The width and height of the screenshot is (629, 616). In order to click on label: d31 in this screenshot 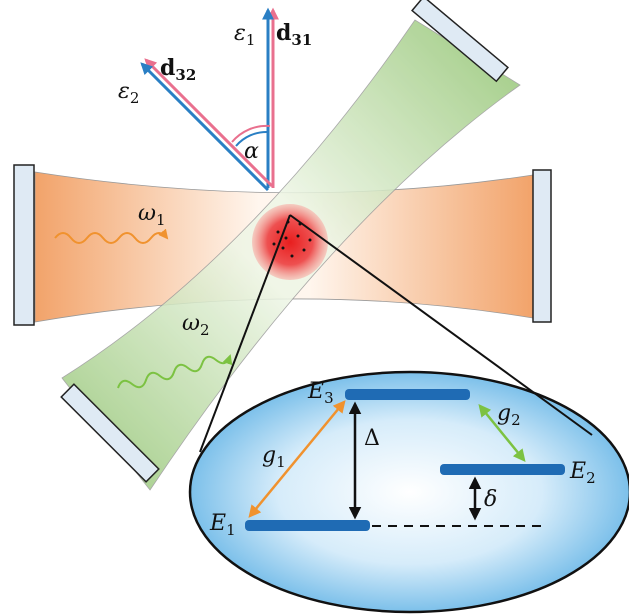, I will do `click(294, 34)`.